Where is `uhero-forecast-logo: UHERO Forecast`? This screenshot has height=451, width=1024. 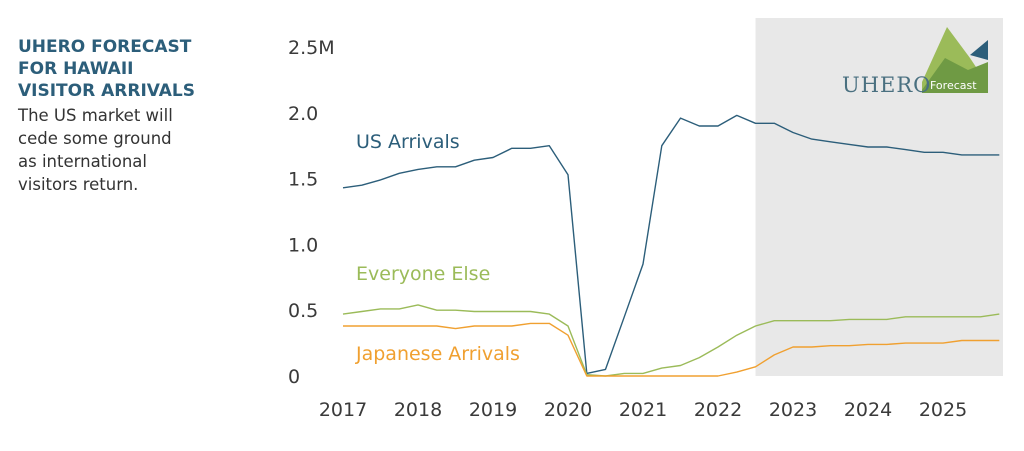
uhero-forecast-logo: UHERO Forecast is located at coordinates (915, 62).